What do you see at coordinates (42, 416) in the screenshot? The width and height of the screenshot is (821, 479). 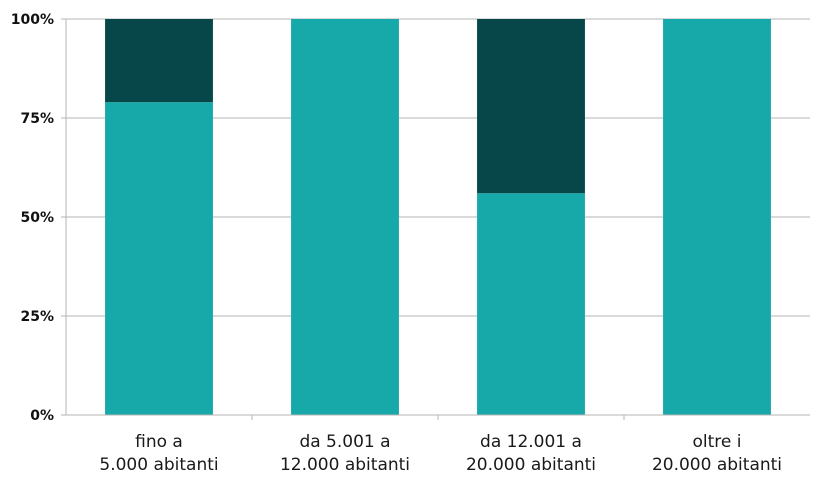 I see `y-tick-label: 0%` at bounding box center [42, 416].